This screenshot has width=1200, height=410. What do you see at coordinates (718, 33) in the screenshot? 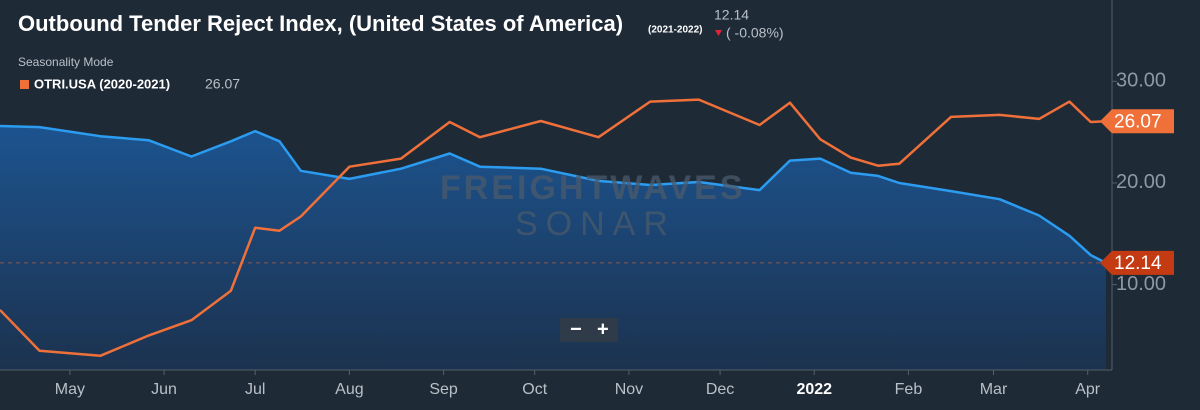
I see `down-arrow` at bounding box center [718, 33].